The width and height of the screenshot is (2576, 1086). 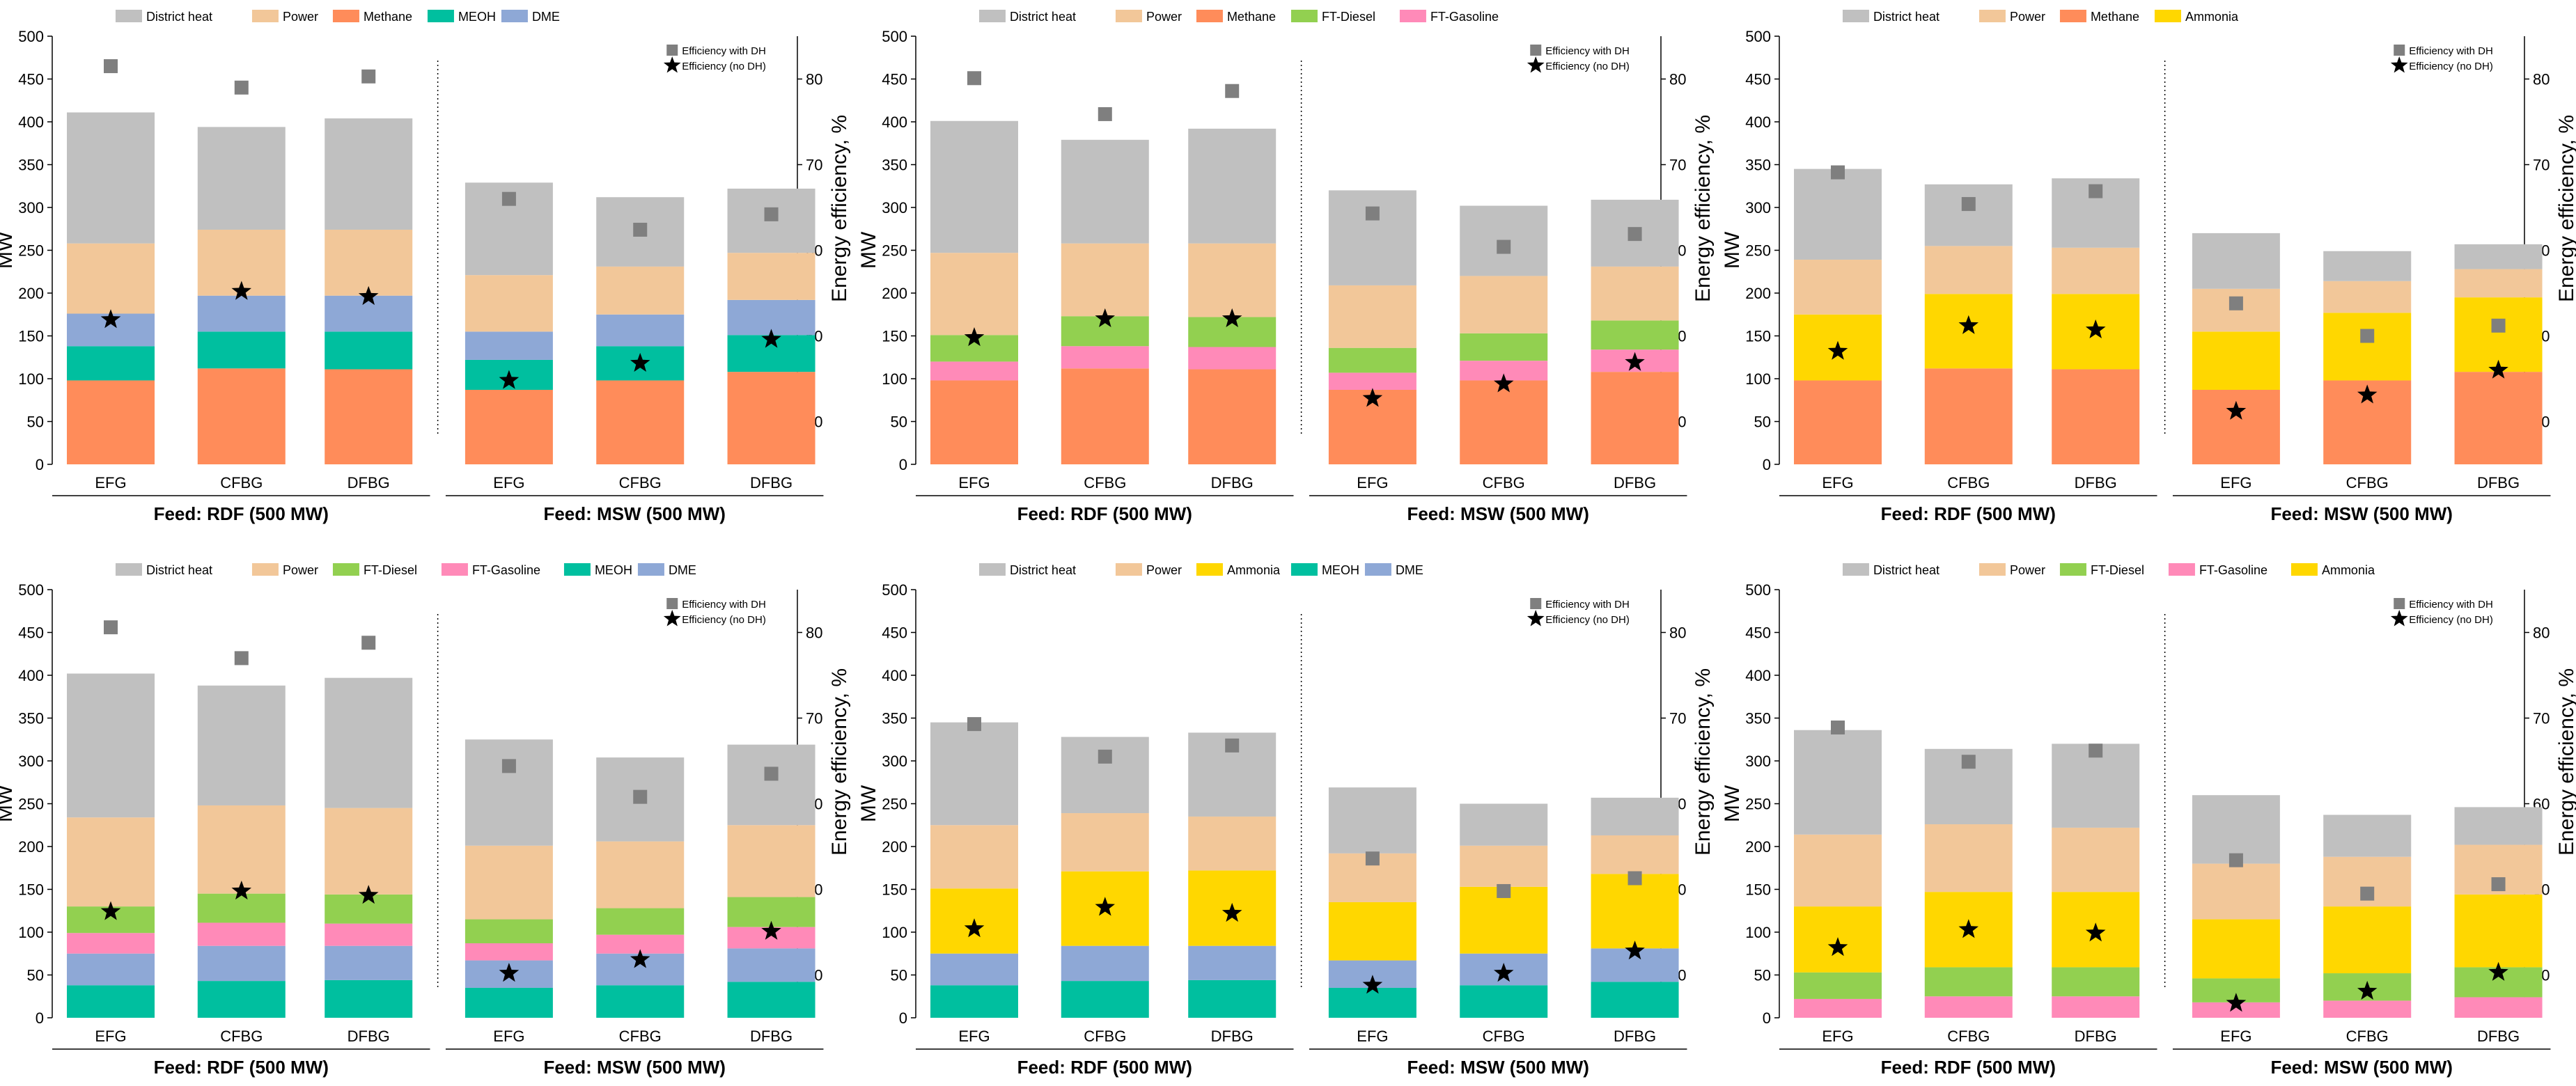 I want to click on legend-efficiency-with-dh: Efficiency with DH, so click(x=724, y=51).